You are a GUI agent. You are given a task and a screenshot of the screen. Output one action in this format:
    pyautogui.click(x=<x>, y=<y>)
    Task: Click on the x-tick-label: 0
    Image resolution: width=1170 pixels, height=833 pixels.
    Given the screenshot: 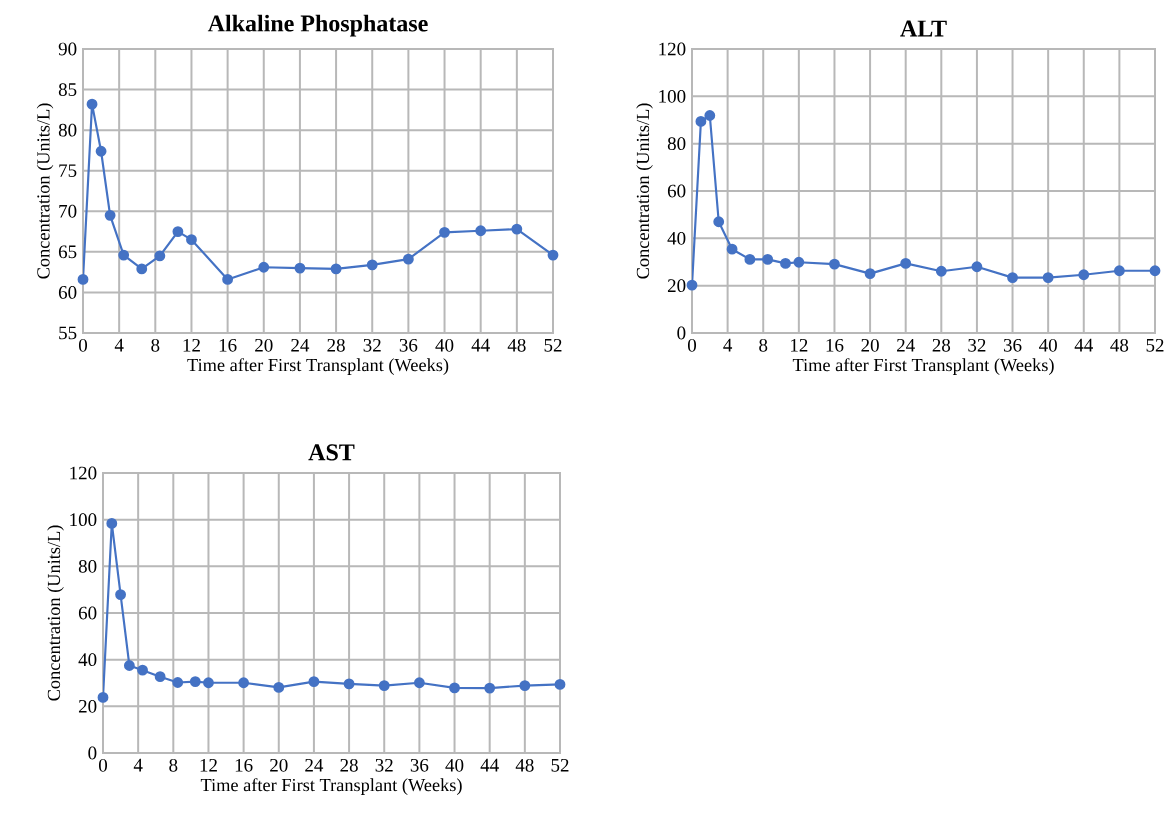 What is the action you would take?
    pyautogui.click(x=103, y=765)
    